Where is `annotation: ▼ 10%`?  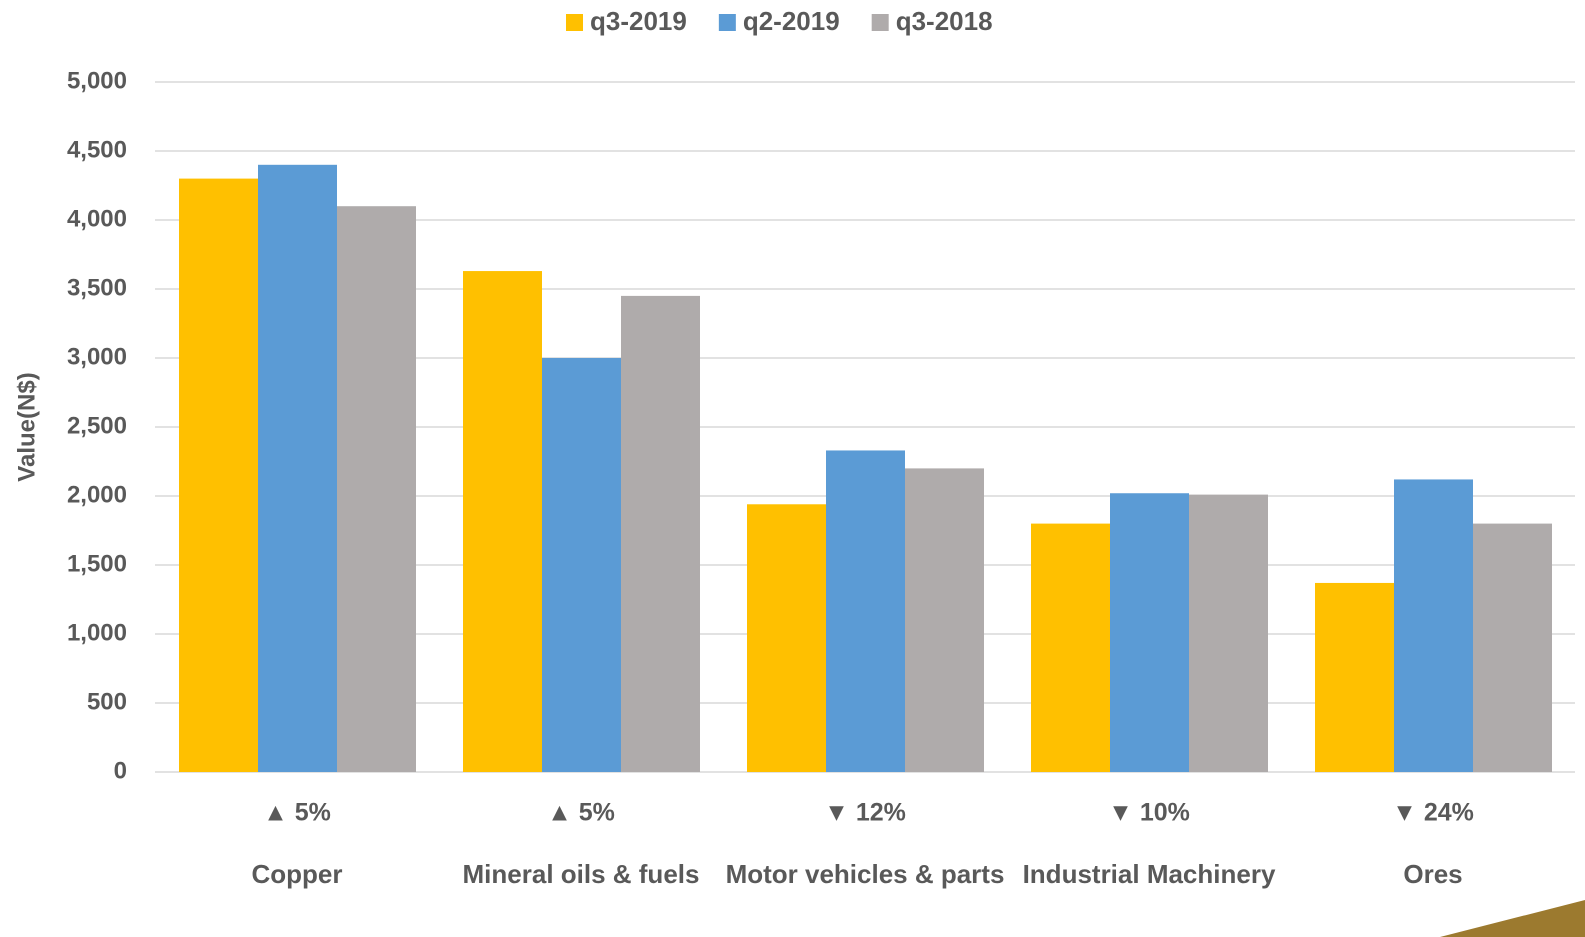 annotation: ▼ 10% is located at coordinates (1149, 813).